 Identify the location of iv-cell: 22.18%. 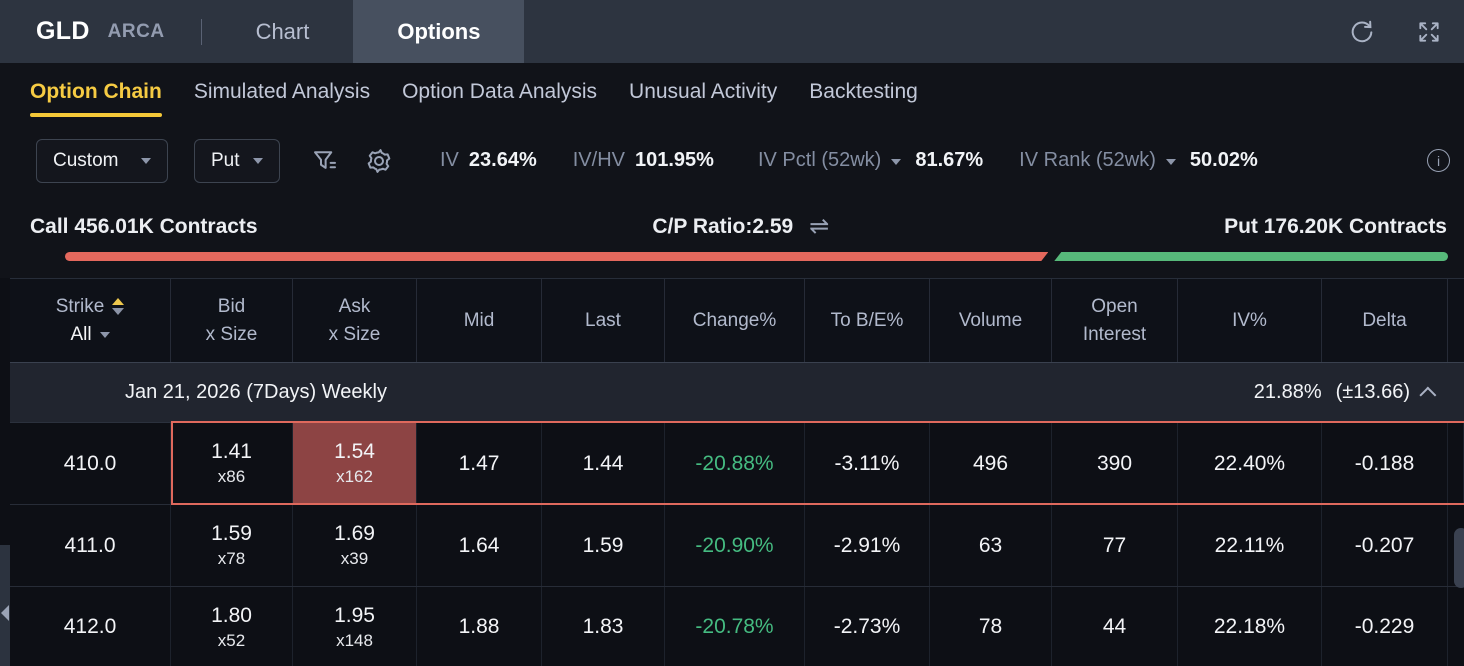
(1250, 626).